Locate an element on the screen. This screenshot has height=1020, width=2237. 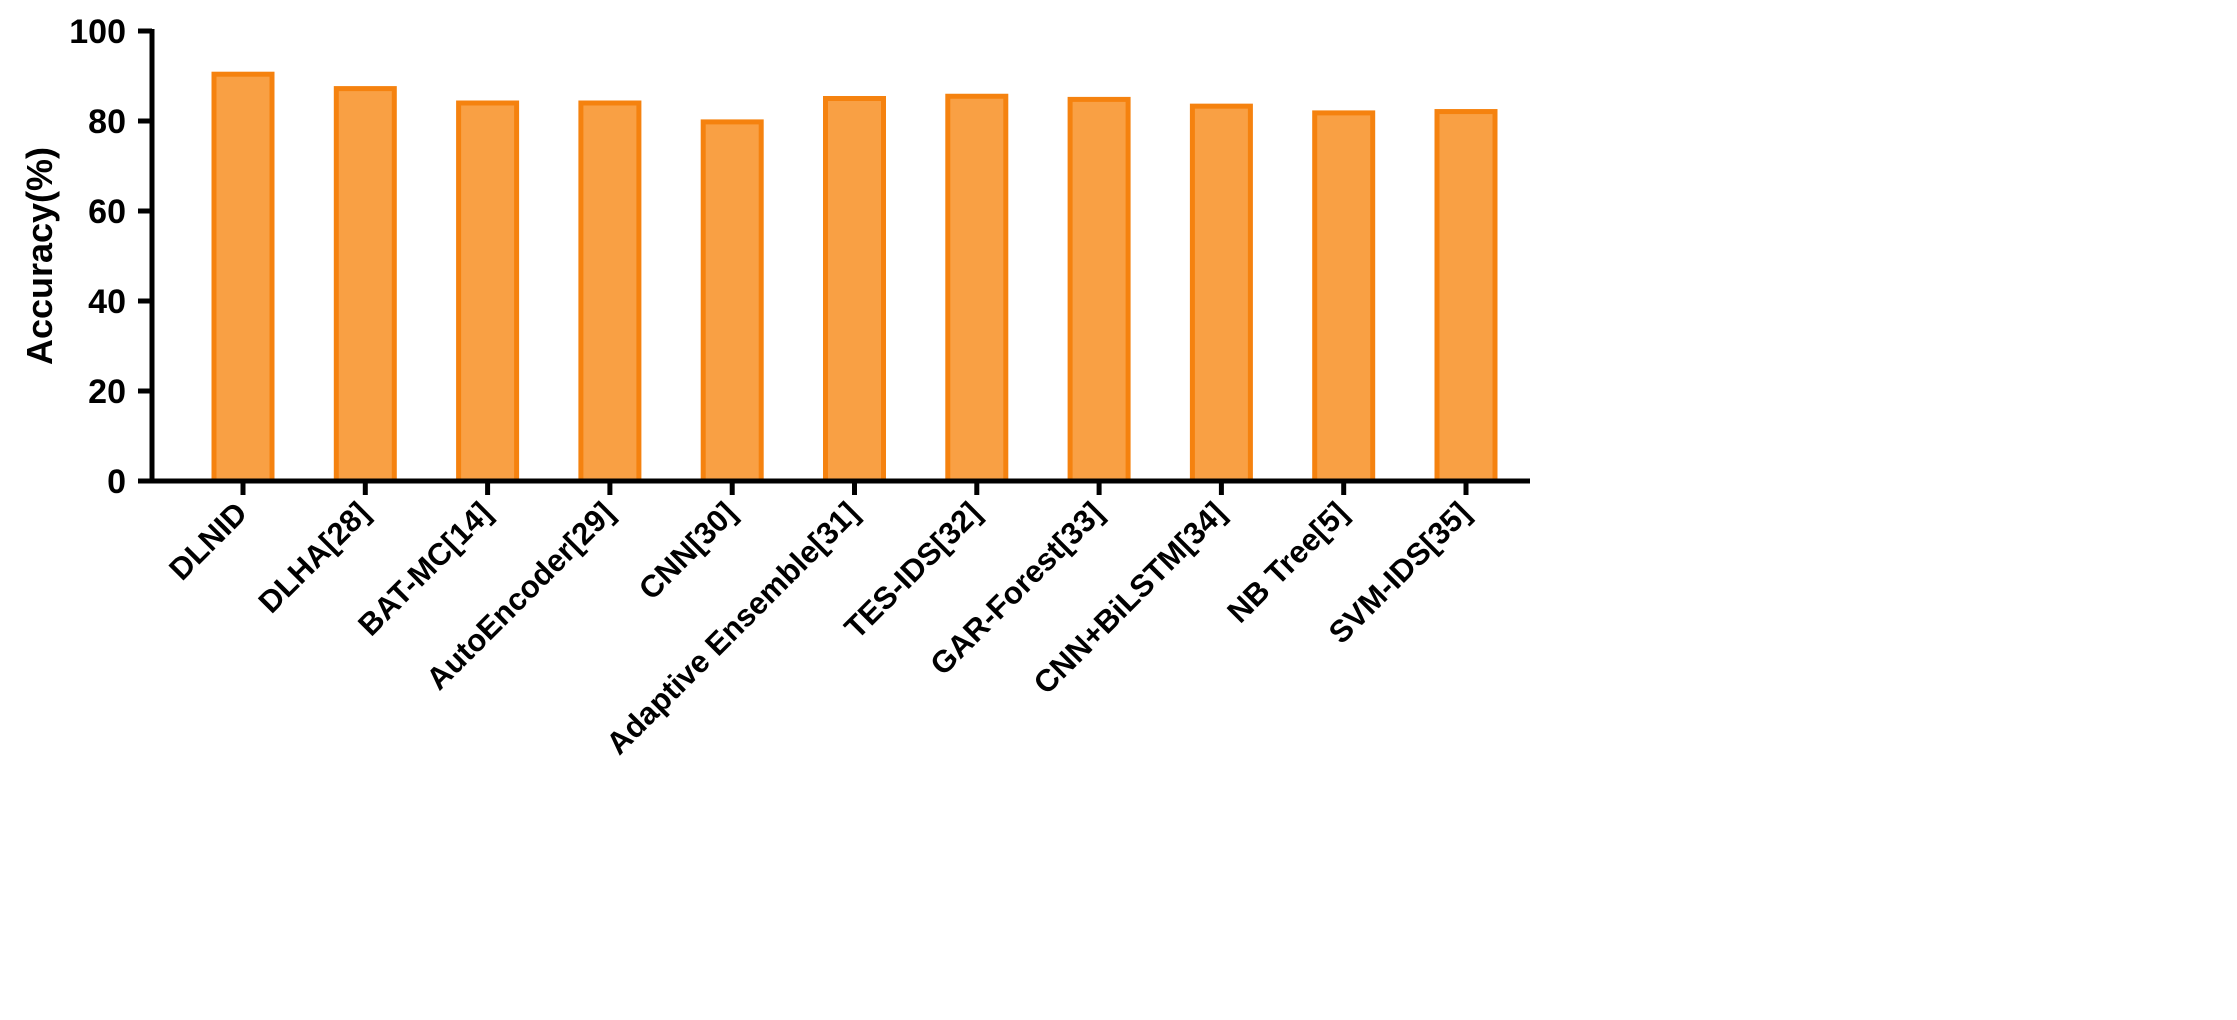
y-tick-label: 100 is located at coordinates (97, 32).